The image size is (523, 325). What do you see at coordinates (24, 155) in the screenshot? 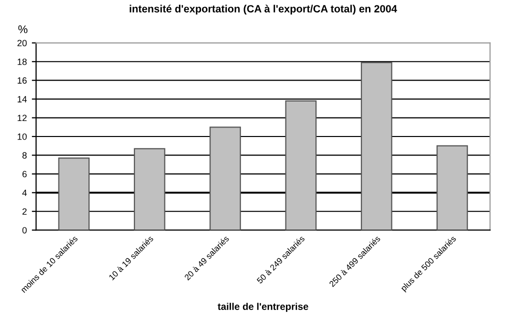
I see `y-tick-label: 8` at bounding box center [24, 155].